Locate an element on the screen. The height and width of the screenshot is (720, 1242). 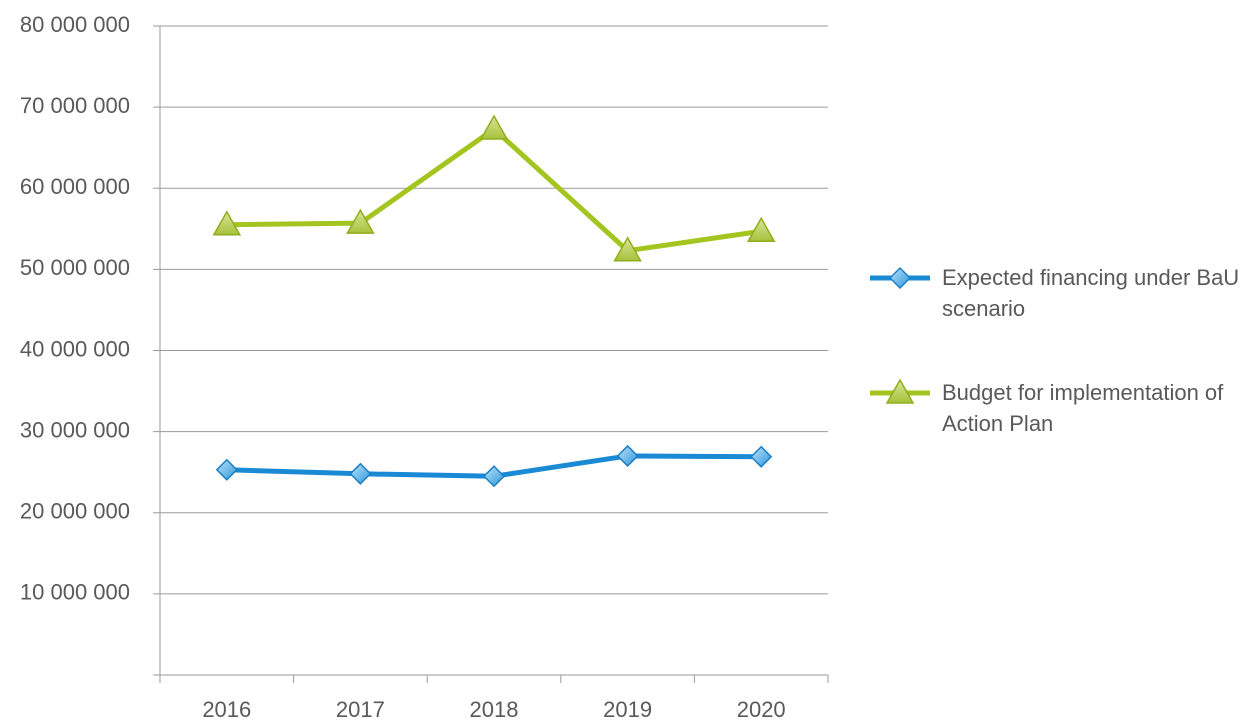
y-tick-label: 80 000 000 is located at coordinates (75, 24).